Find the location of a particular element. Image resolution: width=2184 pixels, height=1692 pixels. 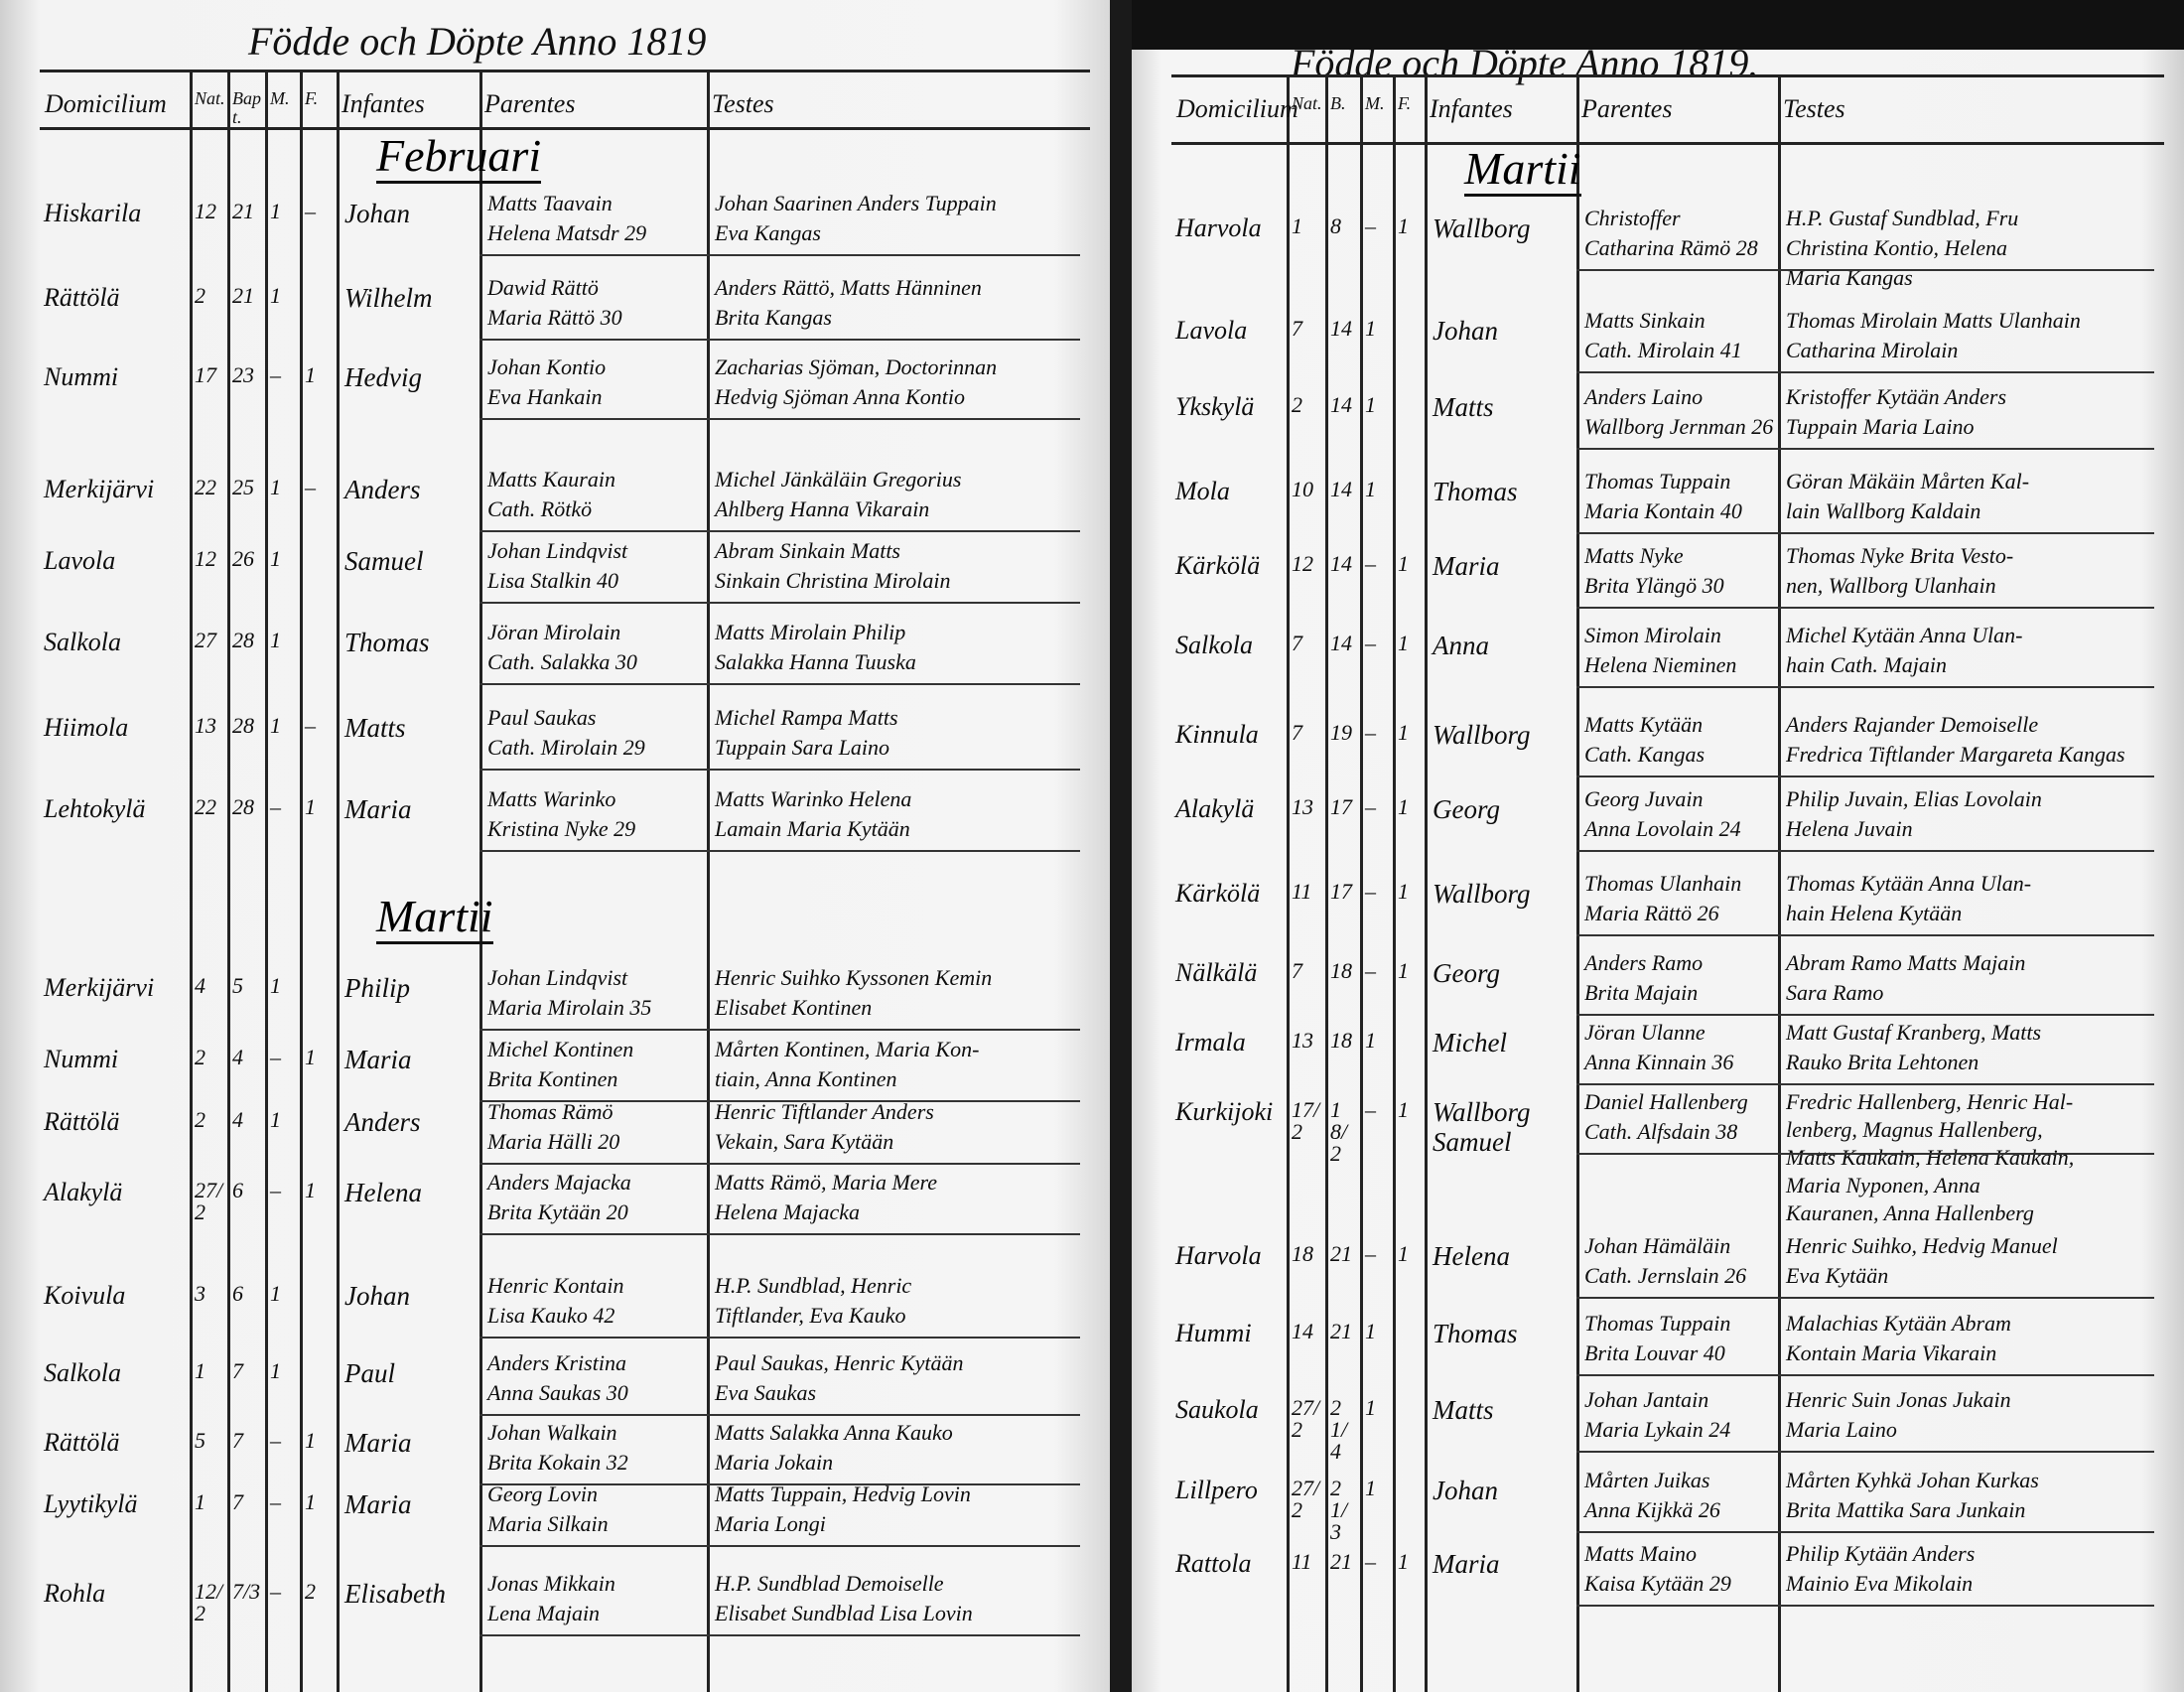

column-header-5: Infantes is located at coordinates (383, 103).